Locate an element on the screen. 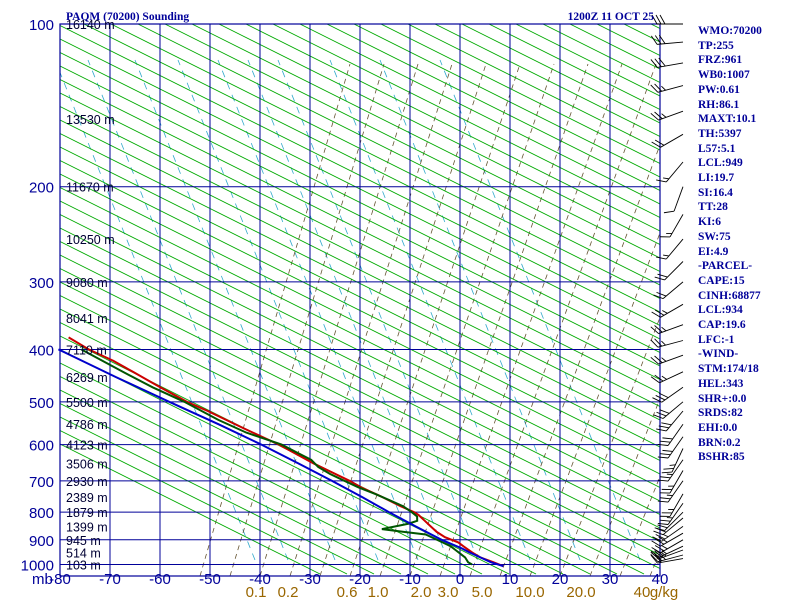 Image resolution: width=800 pixels, height=600 pixels. mixing-ratio-label: g/kg is located at coordinates (664, 592).